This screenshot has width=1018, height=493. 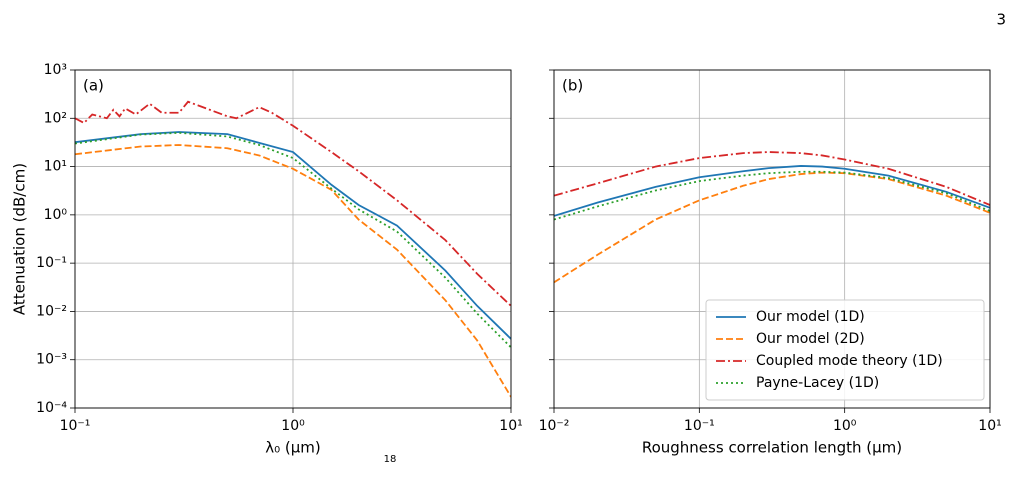 I want to click on panel-label: (a), so click(x=93, y=86).